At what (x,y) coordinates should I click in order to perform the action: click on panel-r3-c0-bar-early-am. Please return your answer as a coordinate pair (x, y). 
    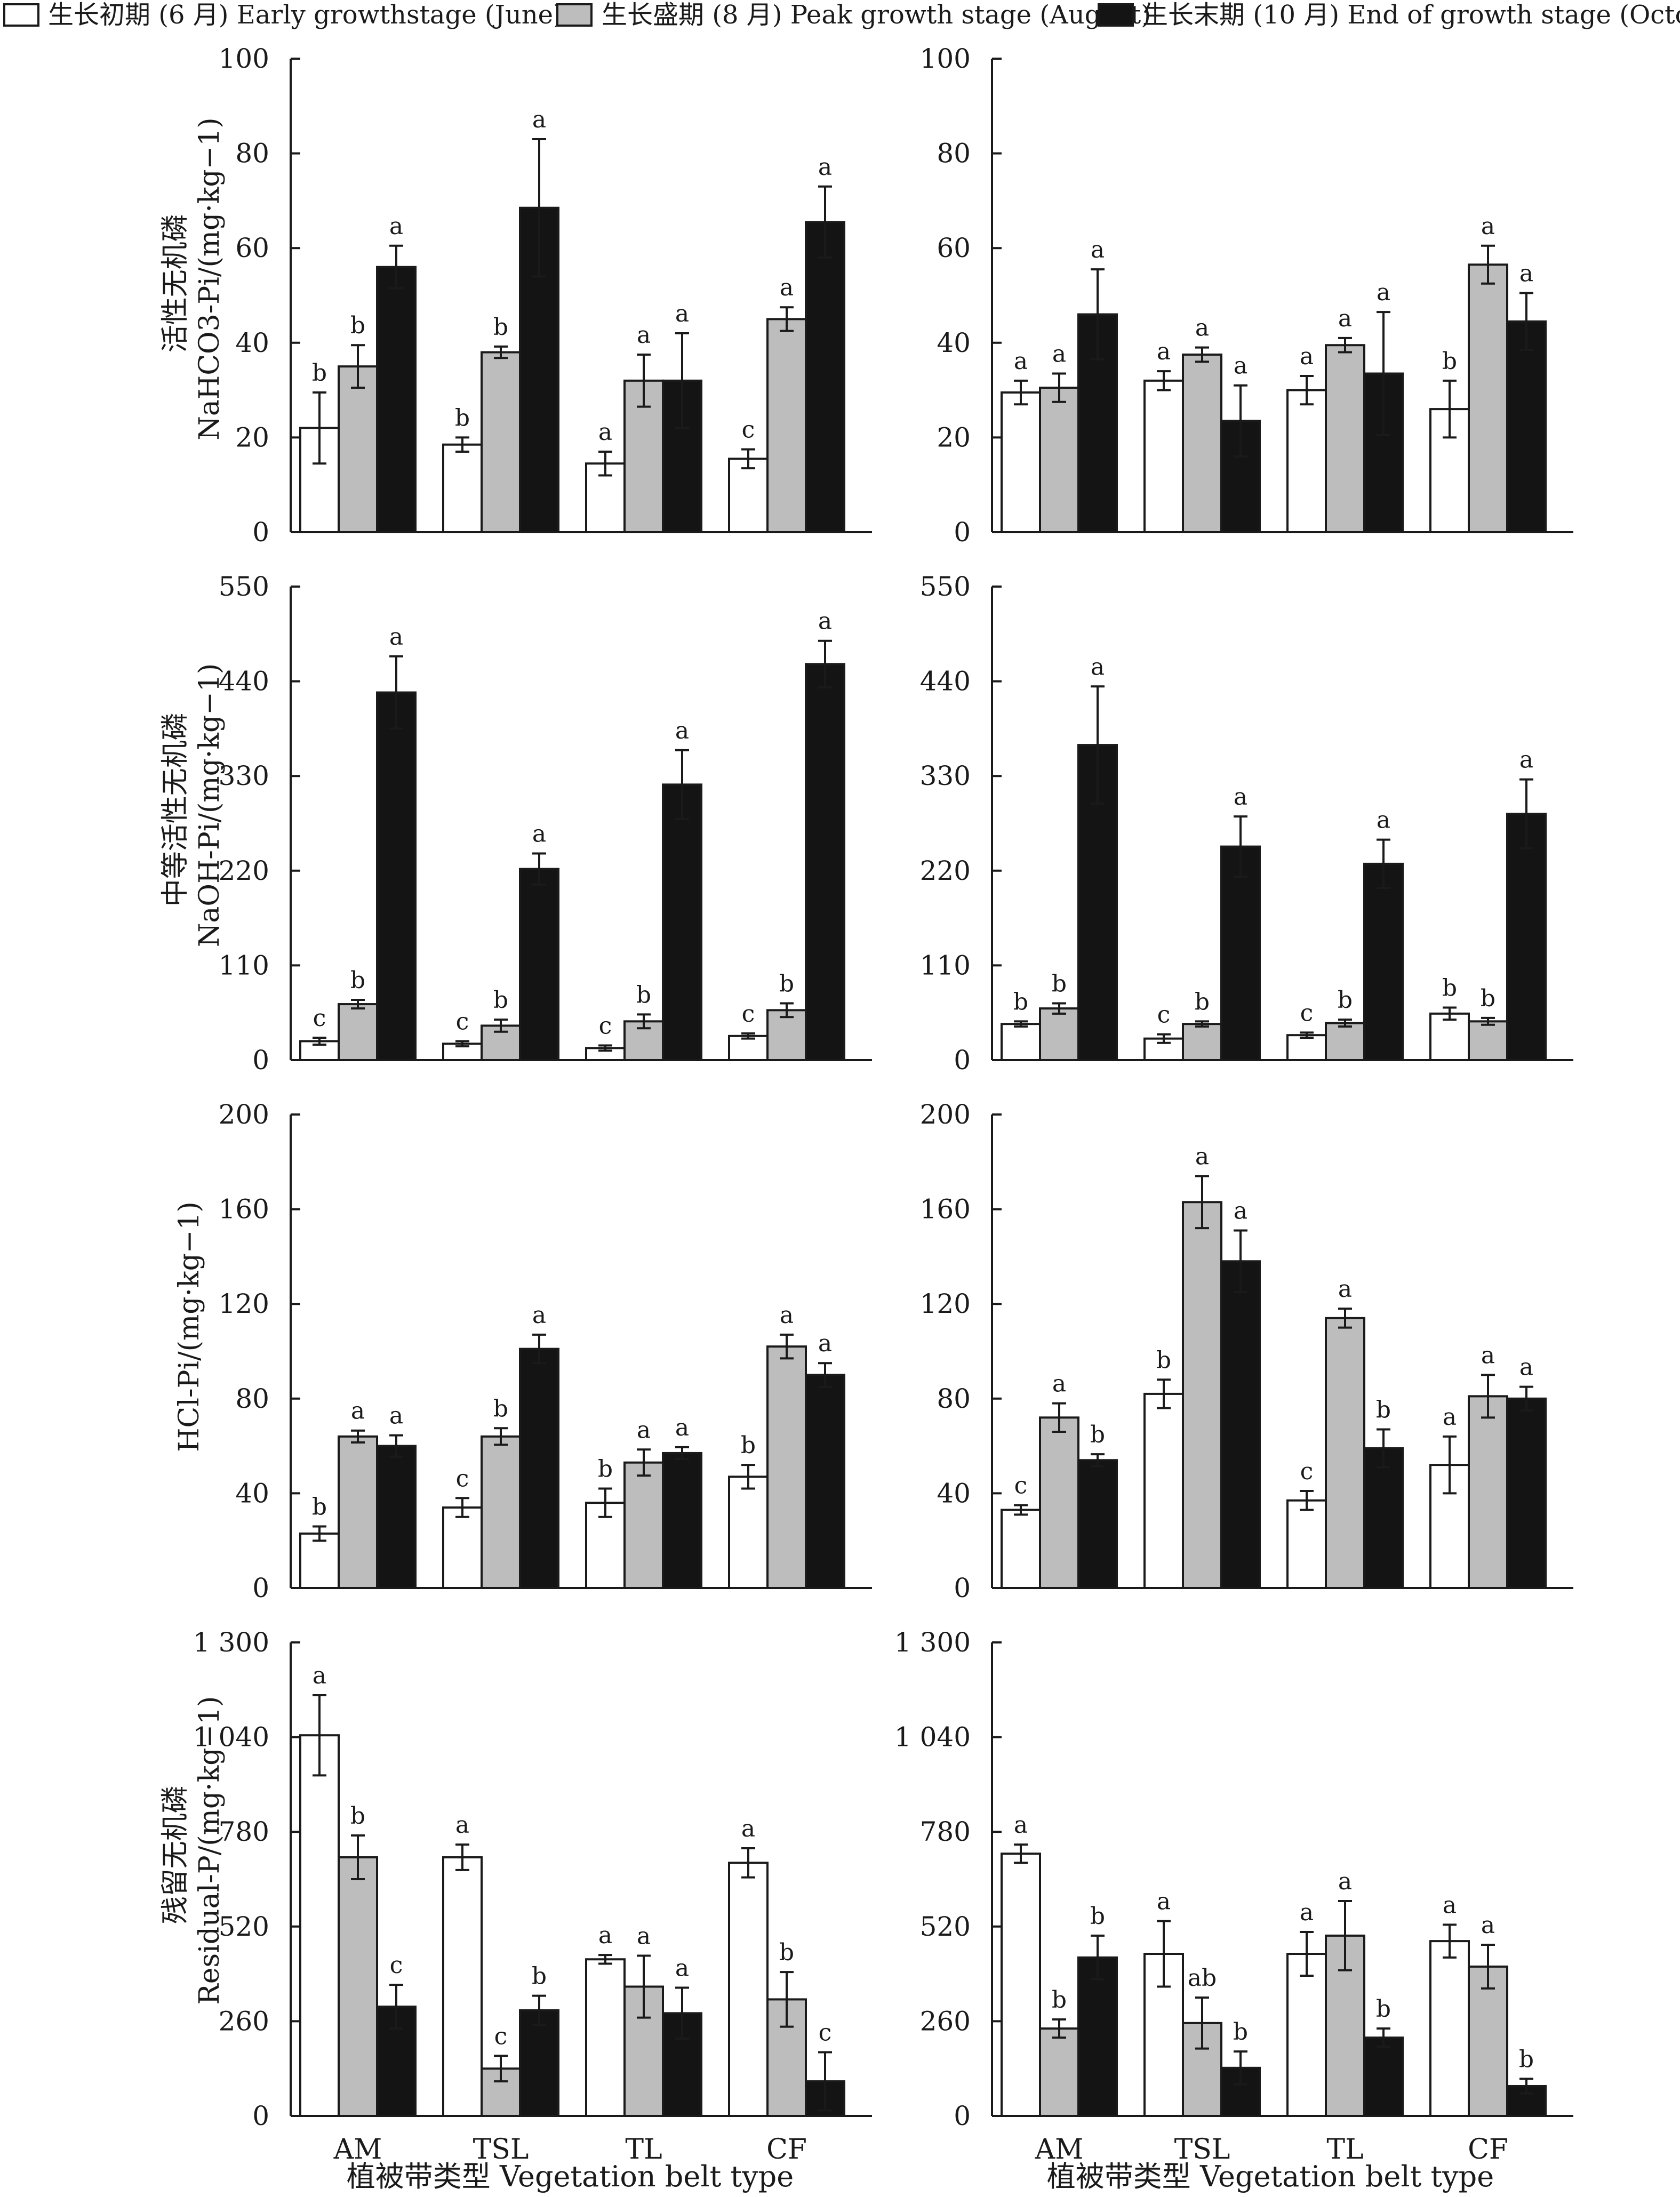
    Looking at the image, I should click on (319, 1925).